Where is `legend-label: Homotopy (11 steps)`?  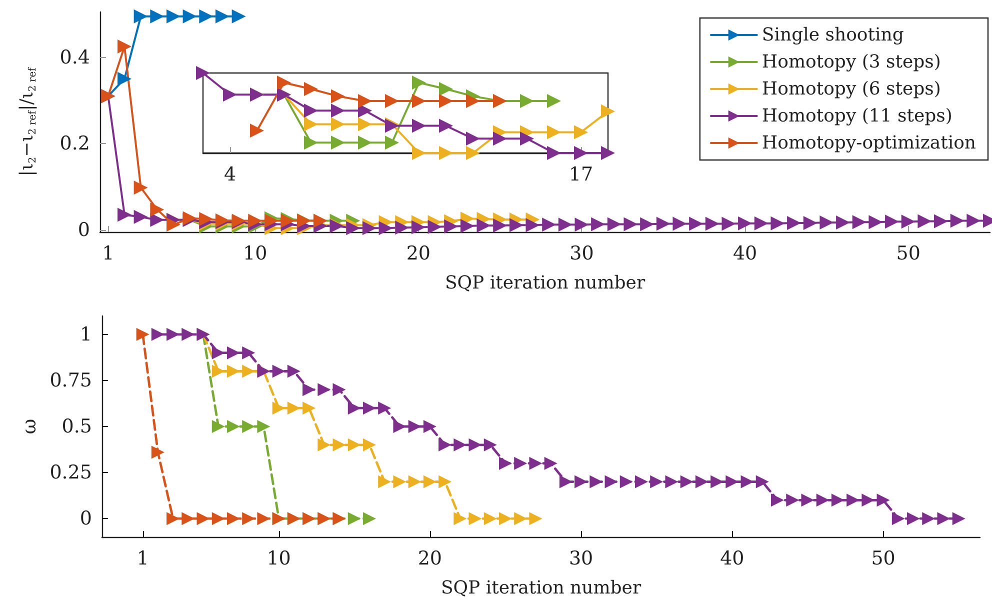
legend-label: Homotopy (11 steps) is located at coordinates (857, 116).